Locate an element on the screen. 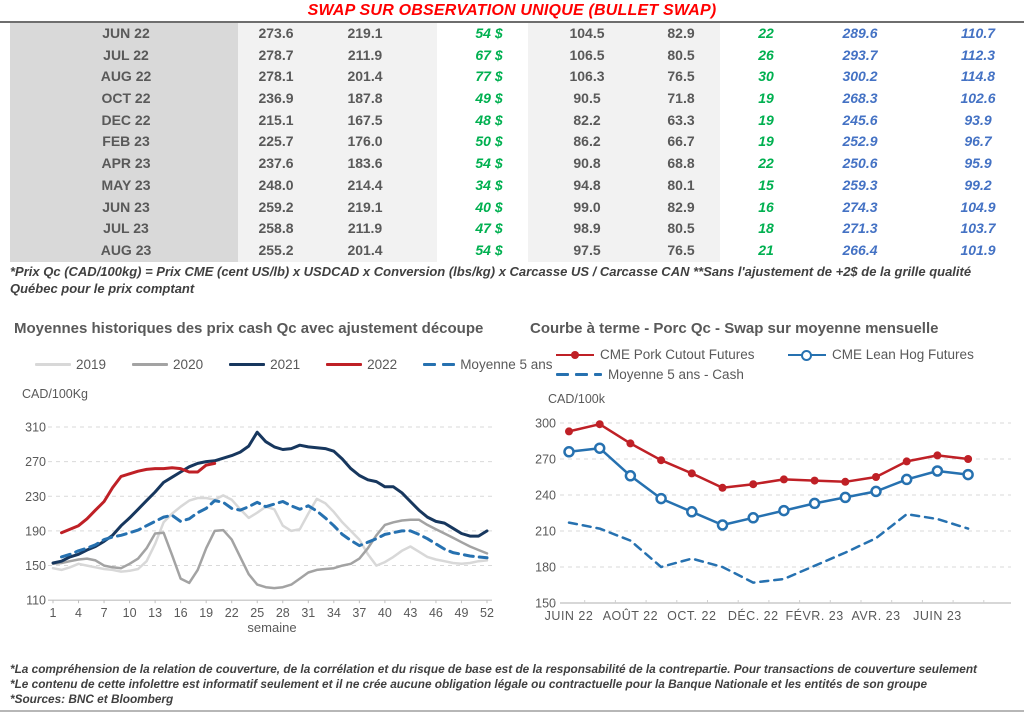  month-cell: FEB 23 is located at coordinates (126, 141).